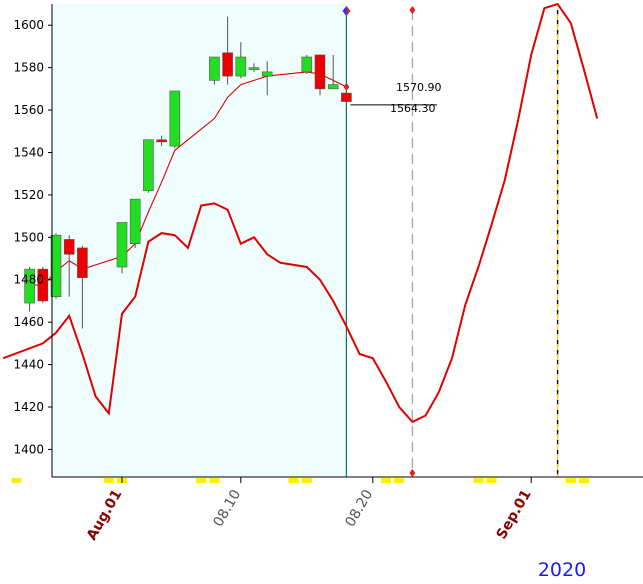 The height and width of the screenshot is (584, 643). Describe the element at coordinates (28, 195) in the screenshot. I see `y-tick-label: 1520` at that location.